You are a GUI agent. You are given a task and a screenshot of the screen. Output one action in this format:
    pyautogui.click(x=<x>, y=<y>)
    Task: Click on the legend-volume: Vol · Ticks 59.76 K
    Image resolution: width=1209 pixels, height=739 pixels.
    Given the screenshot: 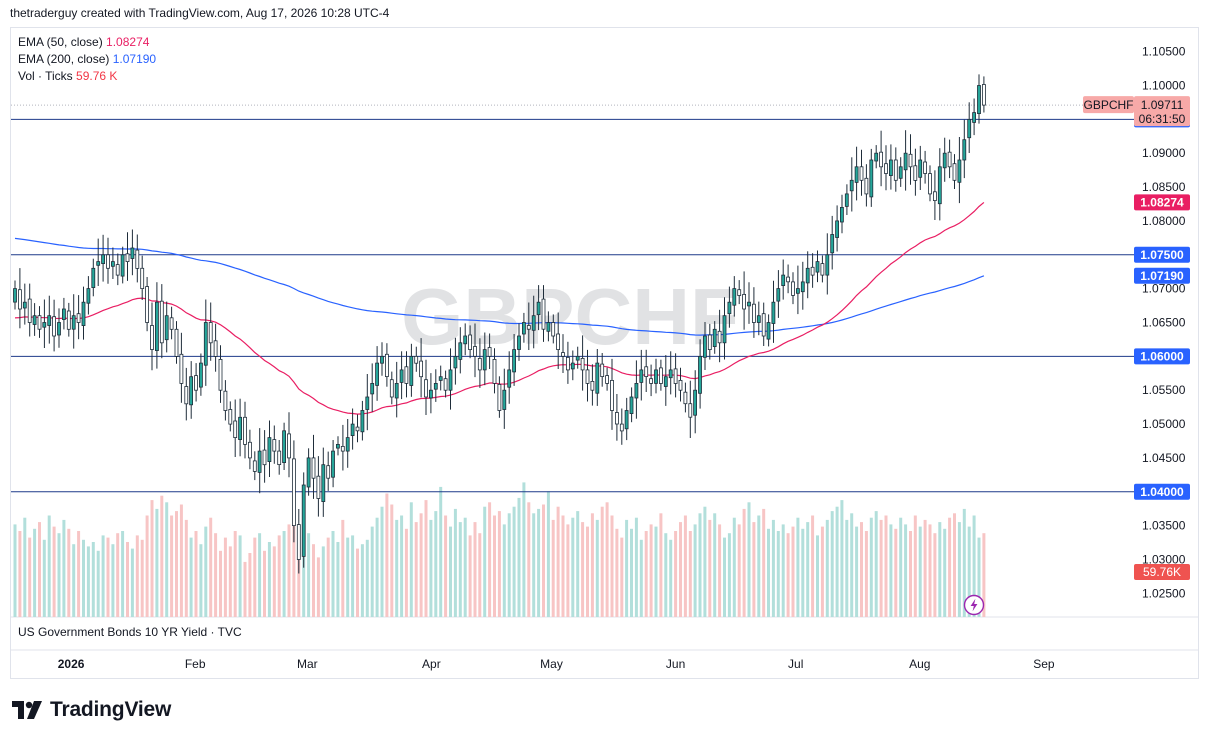 What is the action you would take?
    pyautogui.click(x=67, y=76)
    